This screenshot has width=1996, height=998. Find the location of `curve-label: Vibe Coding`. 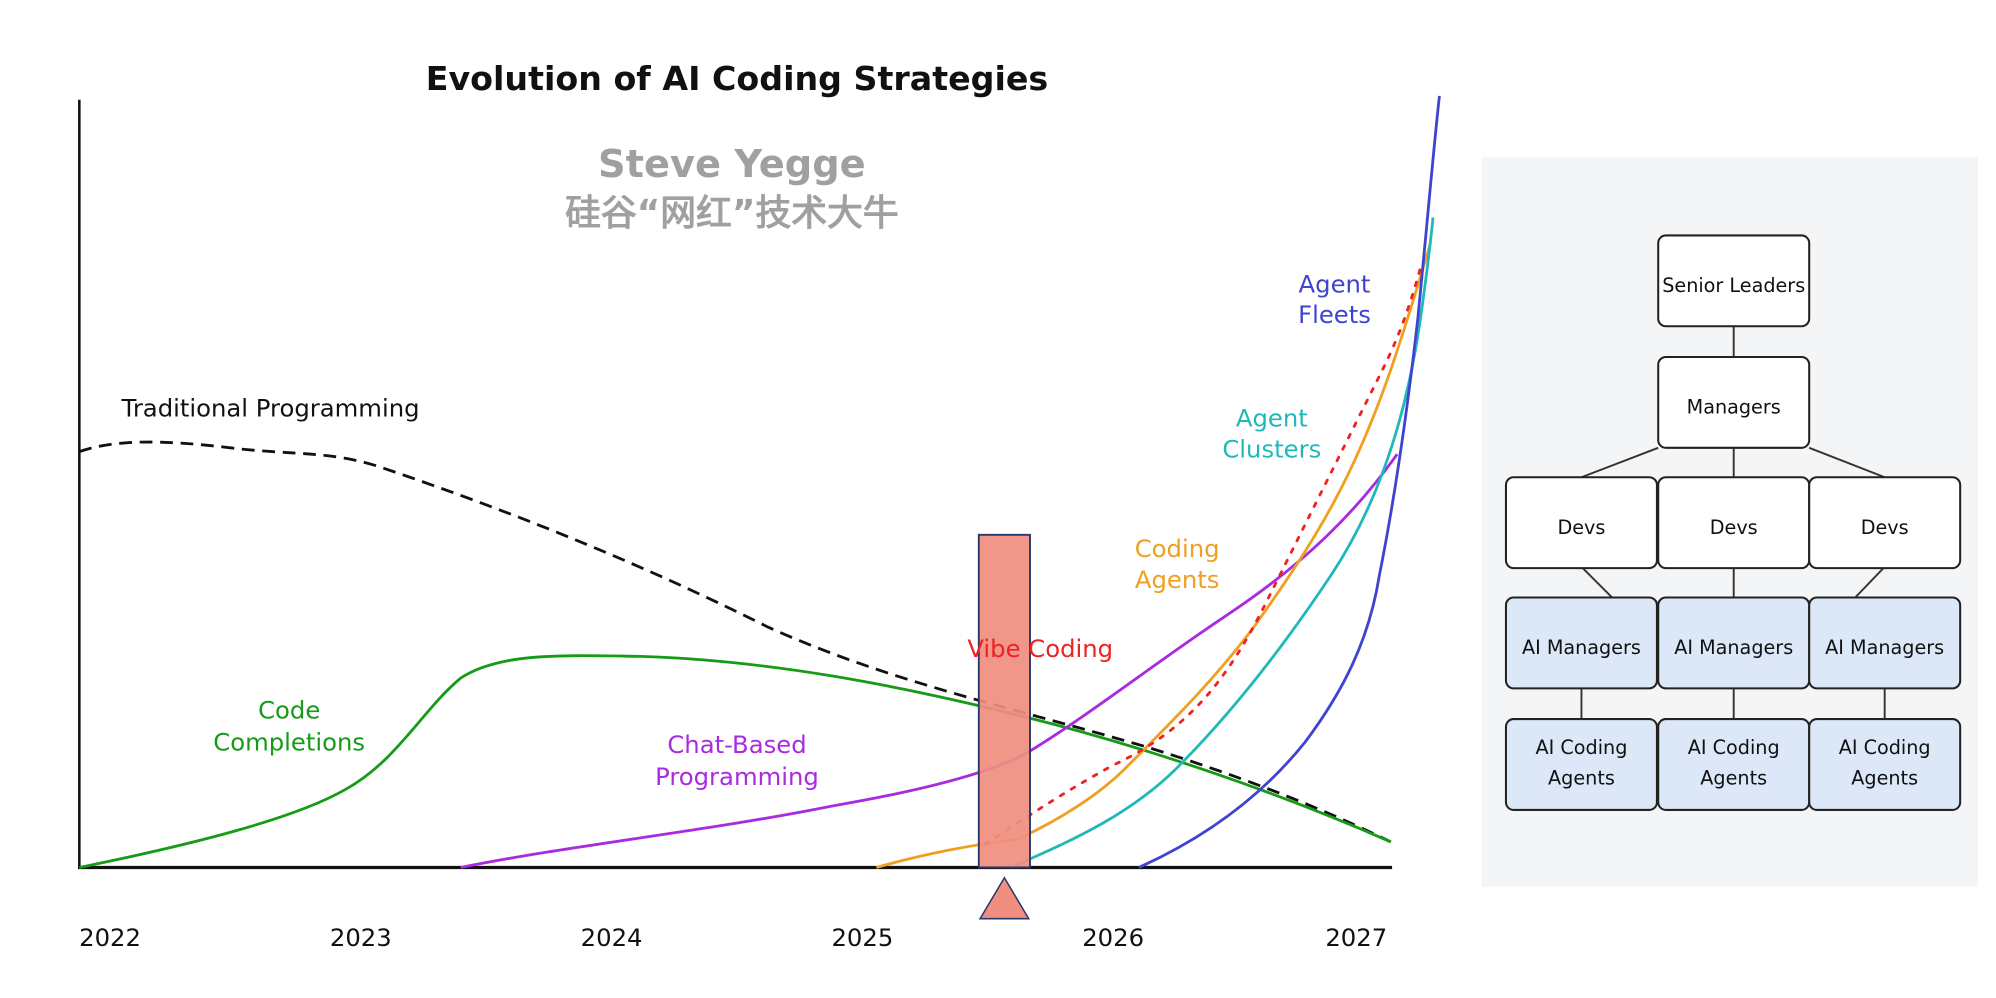

curve-label: Vibe Coding is located at coordinates (1040, 648).